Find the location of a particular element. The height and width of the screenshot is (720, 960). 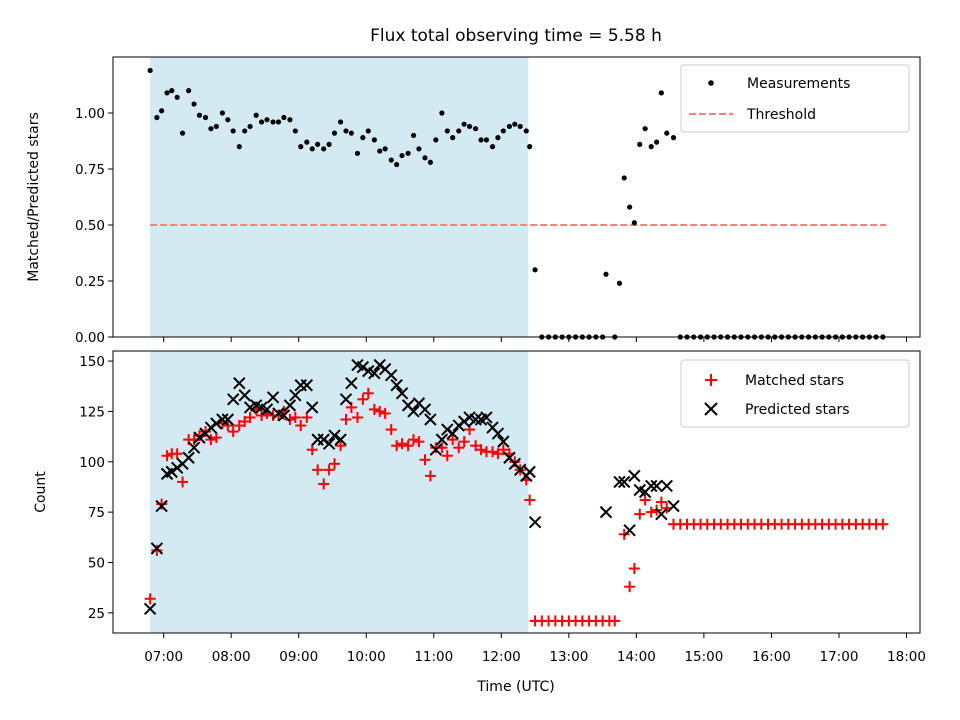

y-tick-label: 100 is located at coordinates (92, 463).